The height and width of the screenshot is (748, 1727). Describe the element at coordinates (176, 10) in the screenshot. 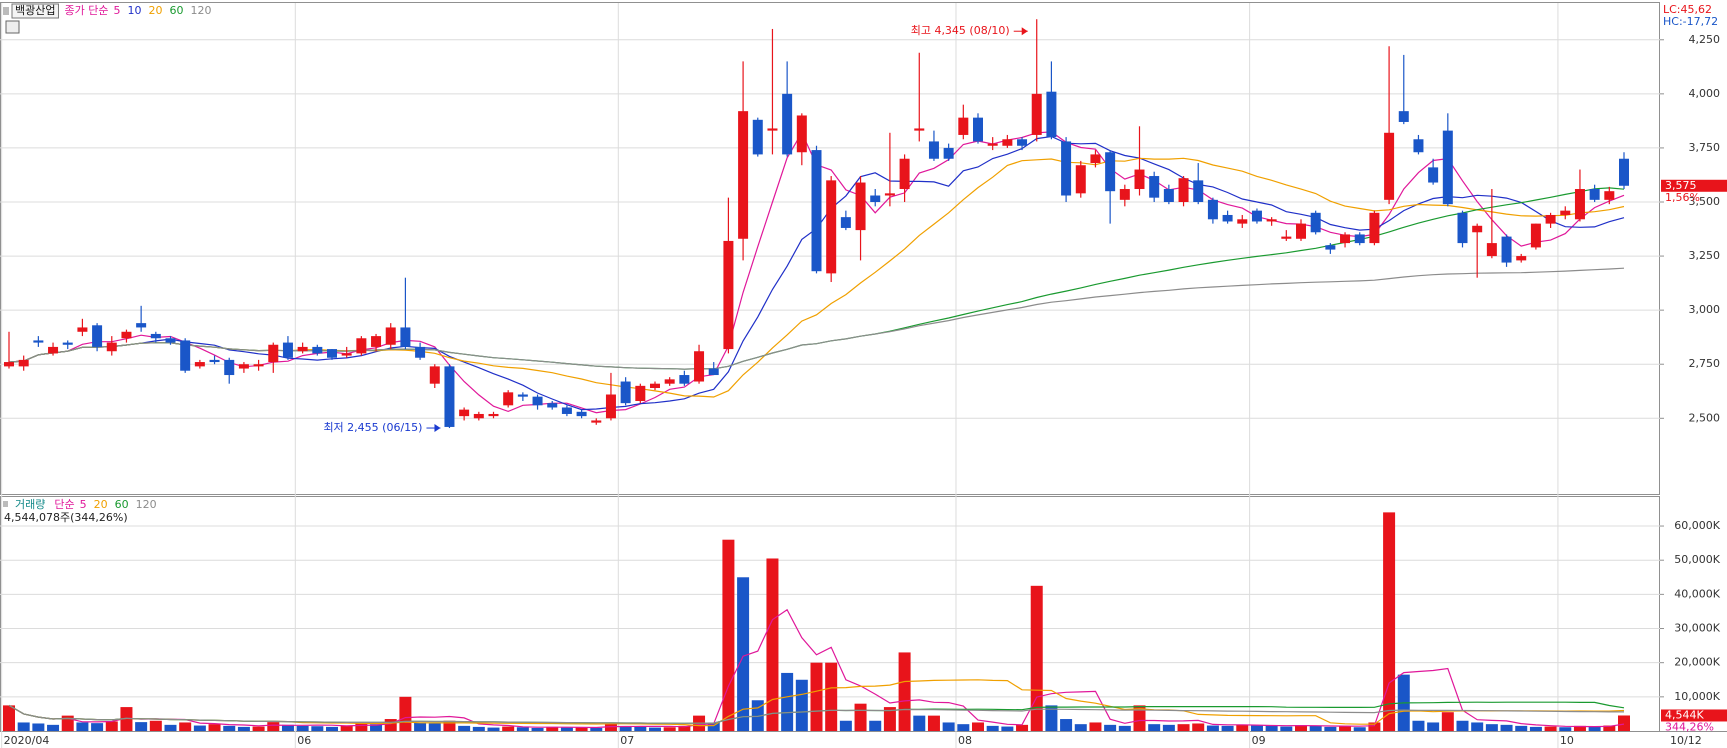

I see `legend-entry: 60` at that location.